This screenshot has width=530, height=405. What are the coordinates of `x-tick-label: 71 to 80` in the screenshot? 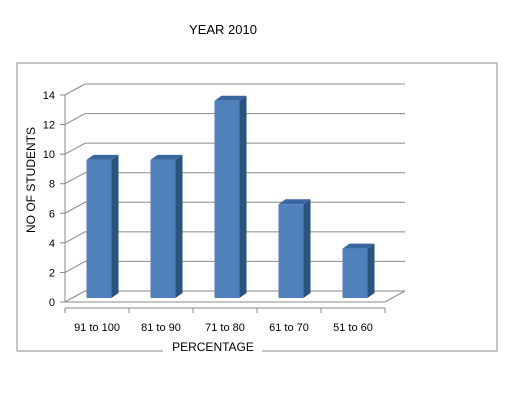 It's located at (225, 328).